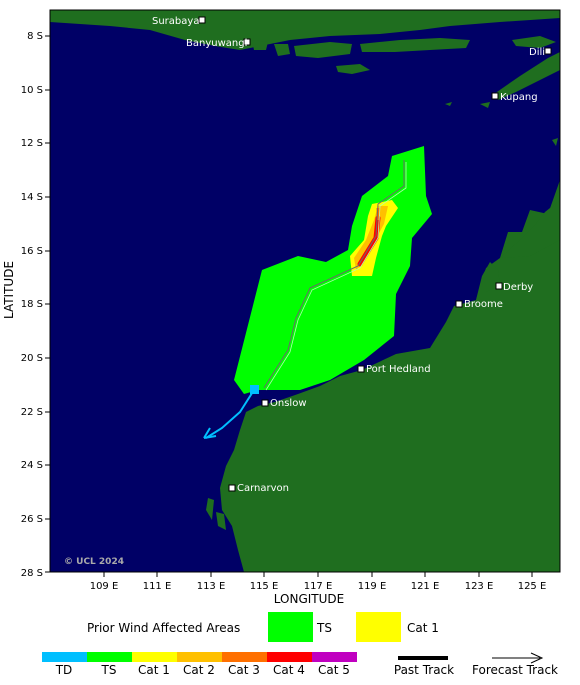  I want to click on y-tick-label: 22 S, so click(32, 412).